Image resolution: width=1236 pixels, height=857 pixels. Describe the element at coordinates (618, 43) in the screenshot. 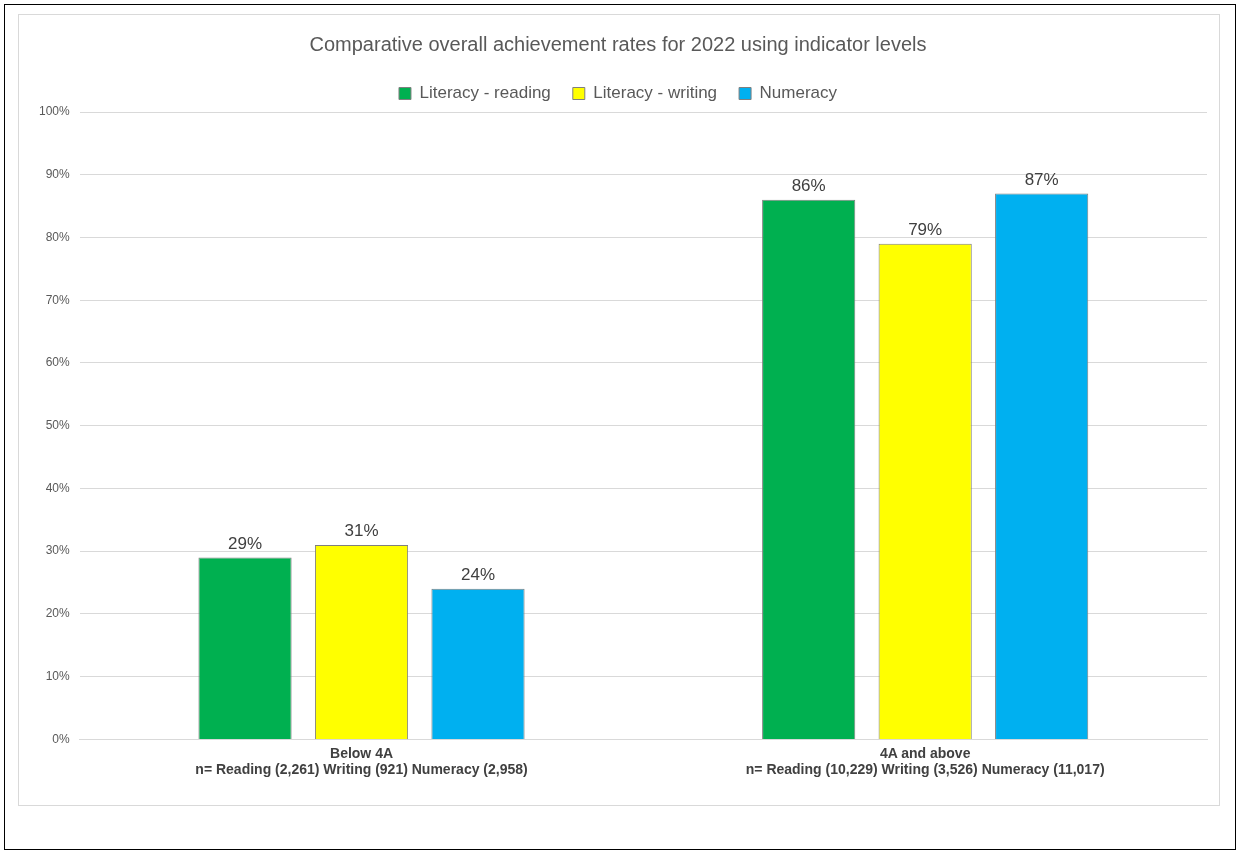

I see `chart-title: Comparative overall achievement rates for 2022 using indicator levels` at that location.